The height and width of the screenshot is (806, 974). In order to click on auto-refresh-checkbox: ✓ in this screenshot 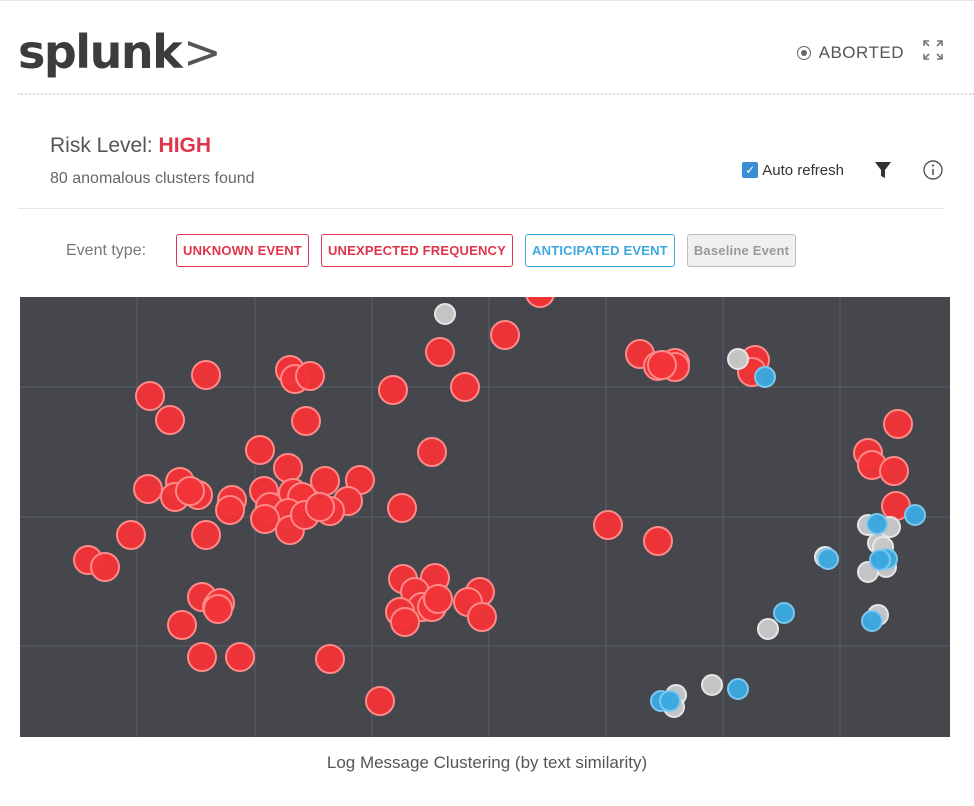, I will do `click(750, 170)`.